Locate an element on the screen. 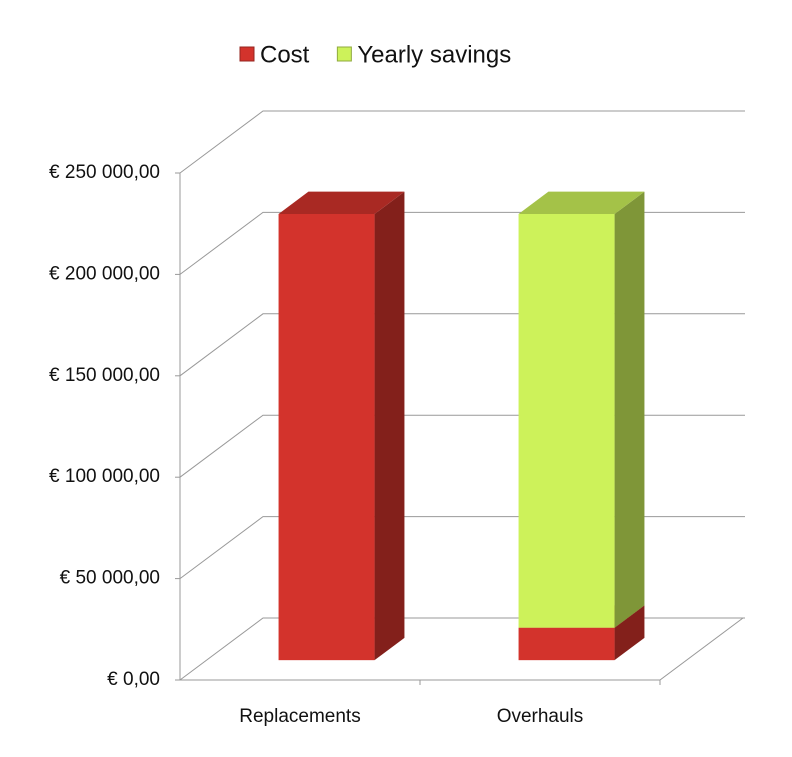 This screenshot has width=792, height=757. x-tick-label: Overhauls is located at coordinates (540, 716).